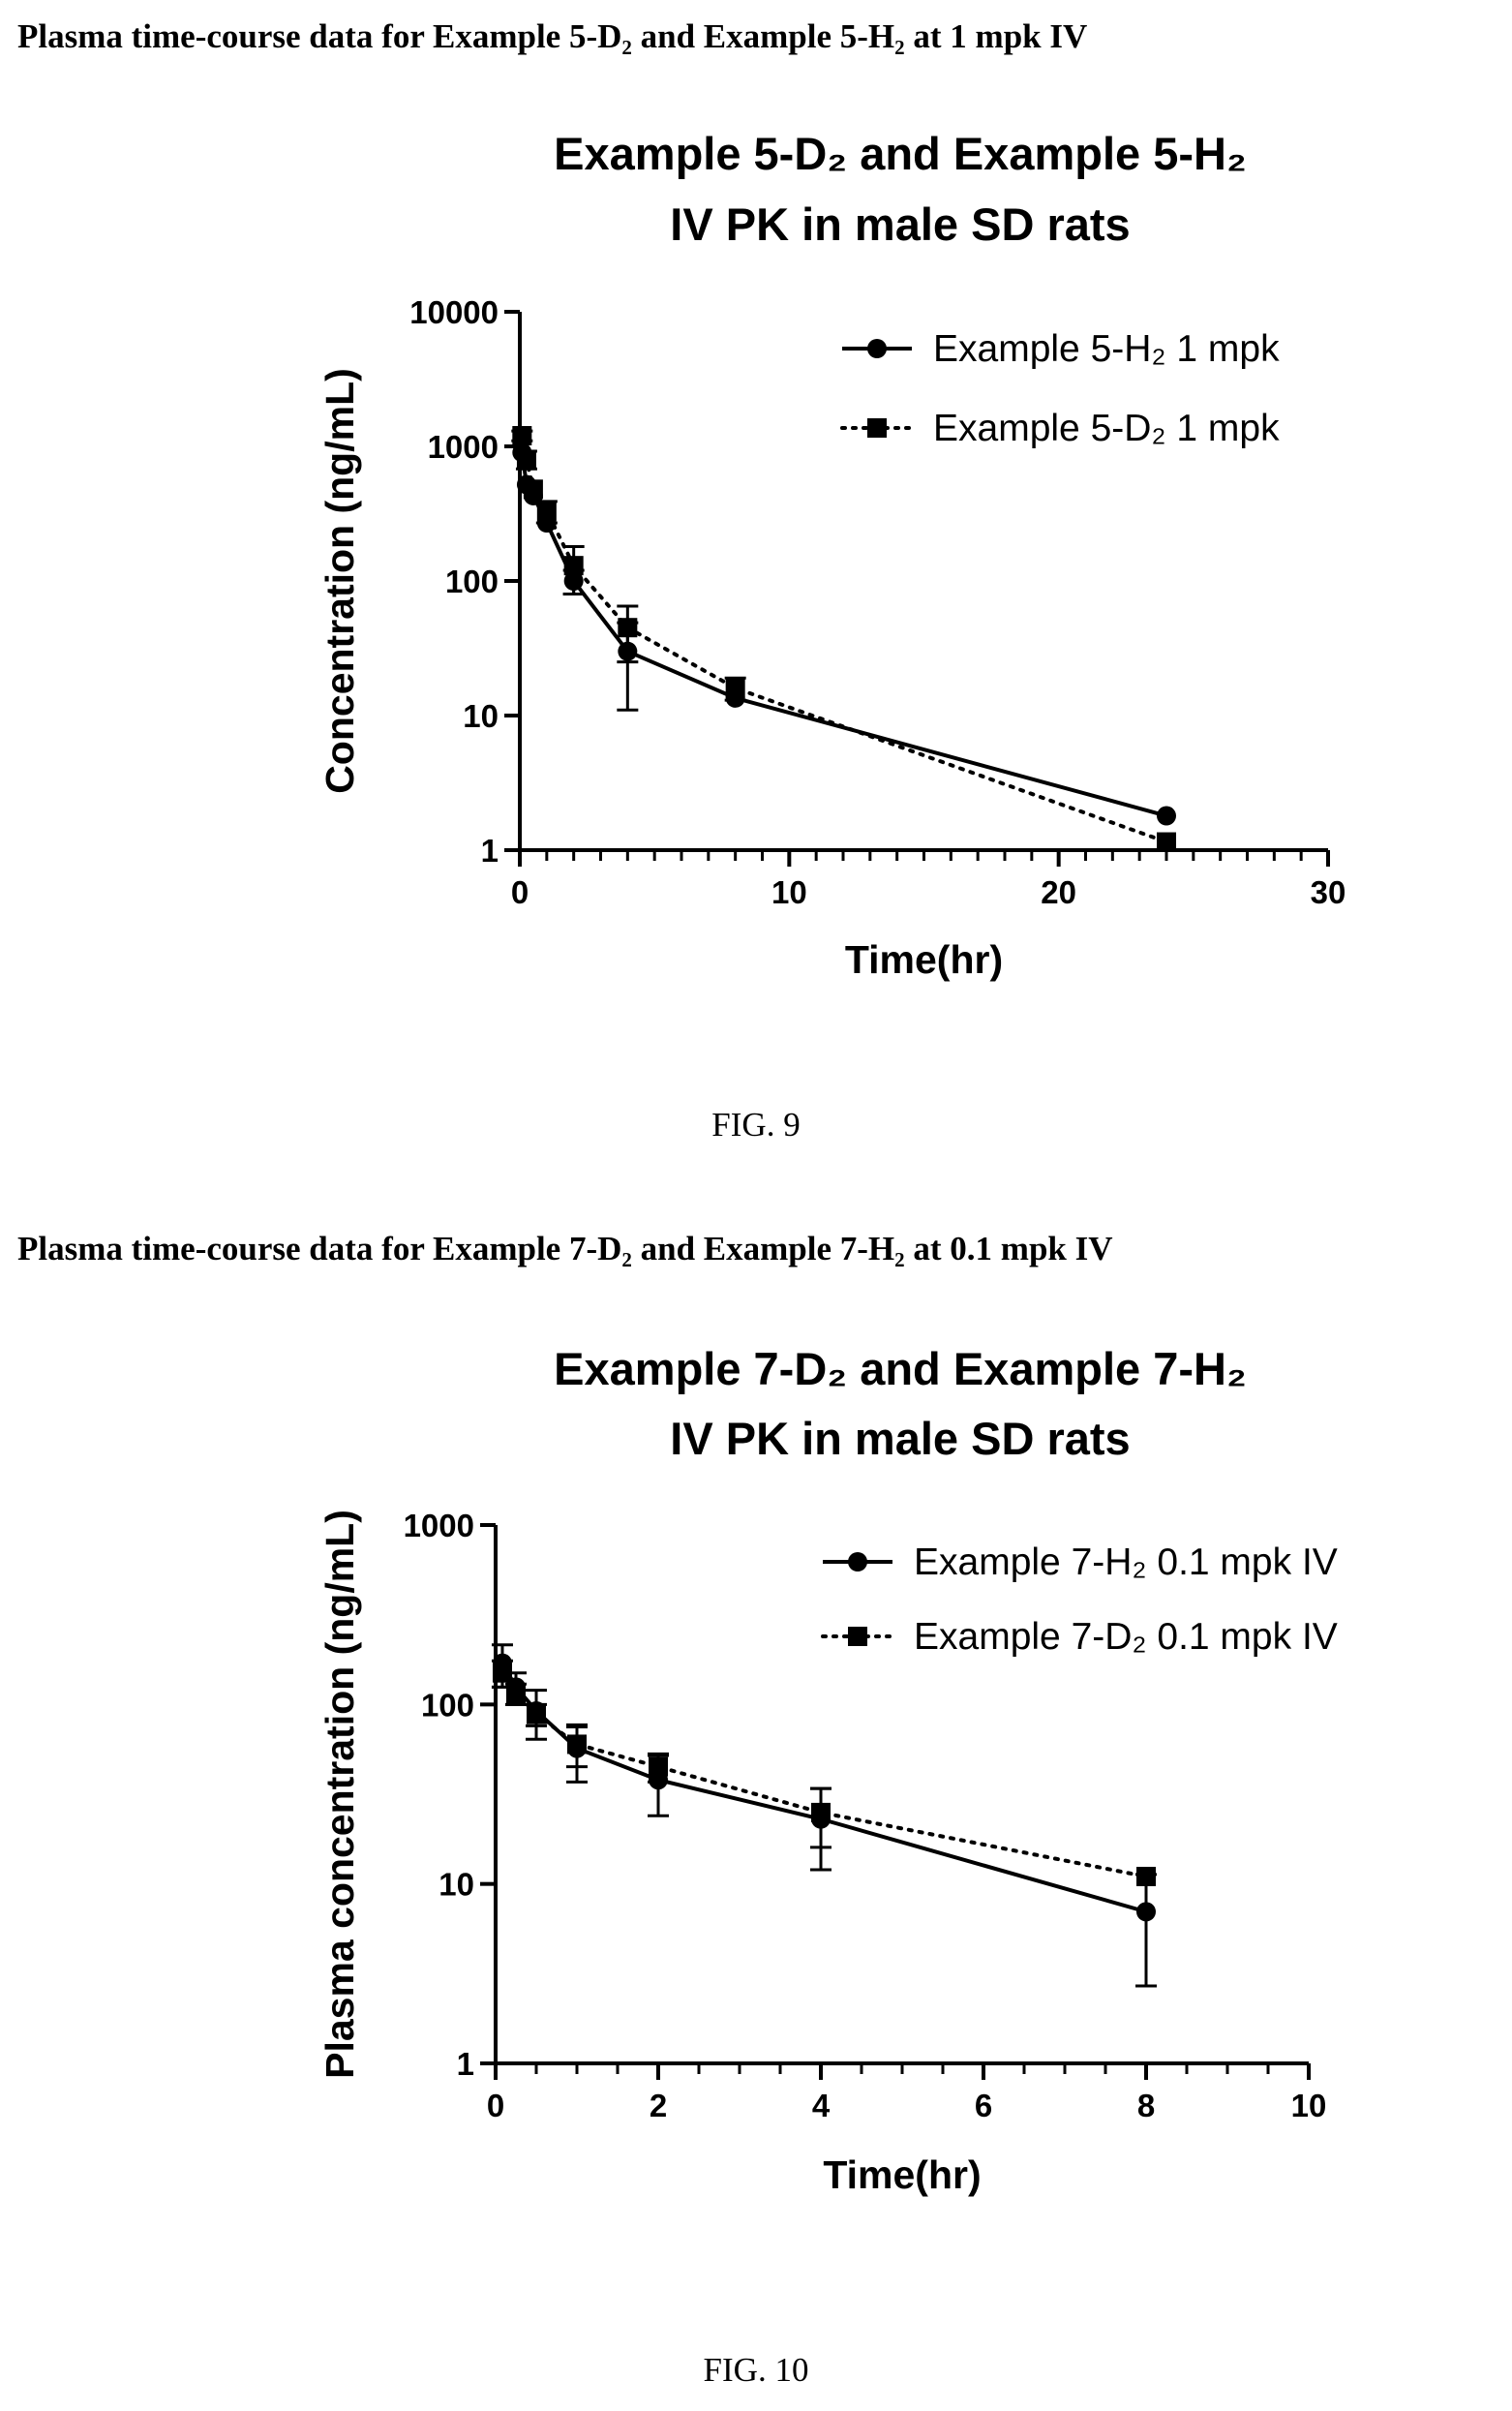  Describe the element at coordinates (821, 2105) in the screenshot. I see `x-tick-label: 4` at that location.